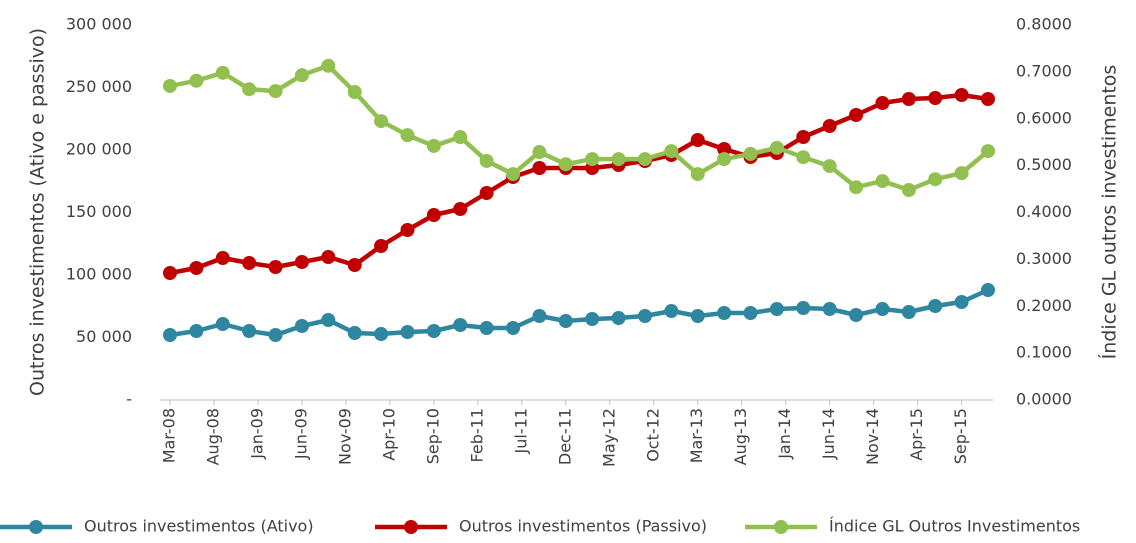 Image resolution: width=1136 pixels, height=543 pixels. What do you see at coordinates (954, 526) in the screenshot?
I see `legend-label: Índice GL Outros Investimentos` at bounding box center [954, 526].